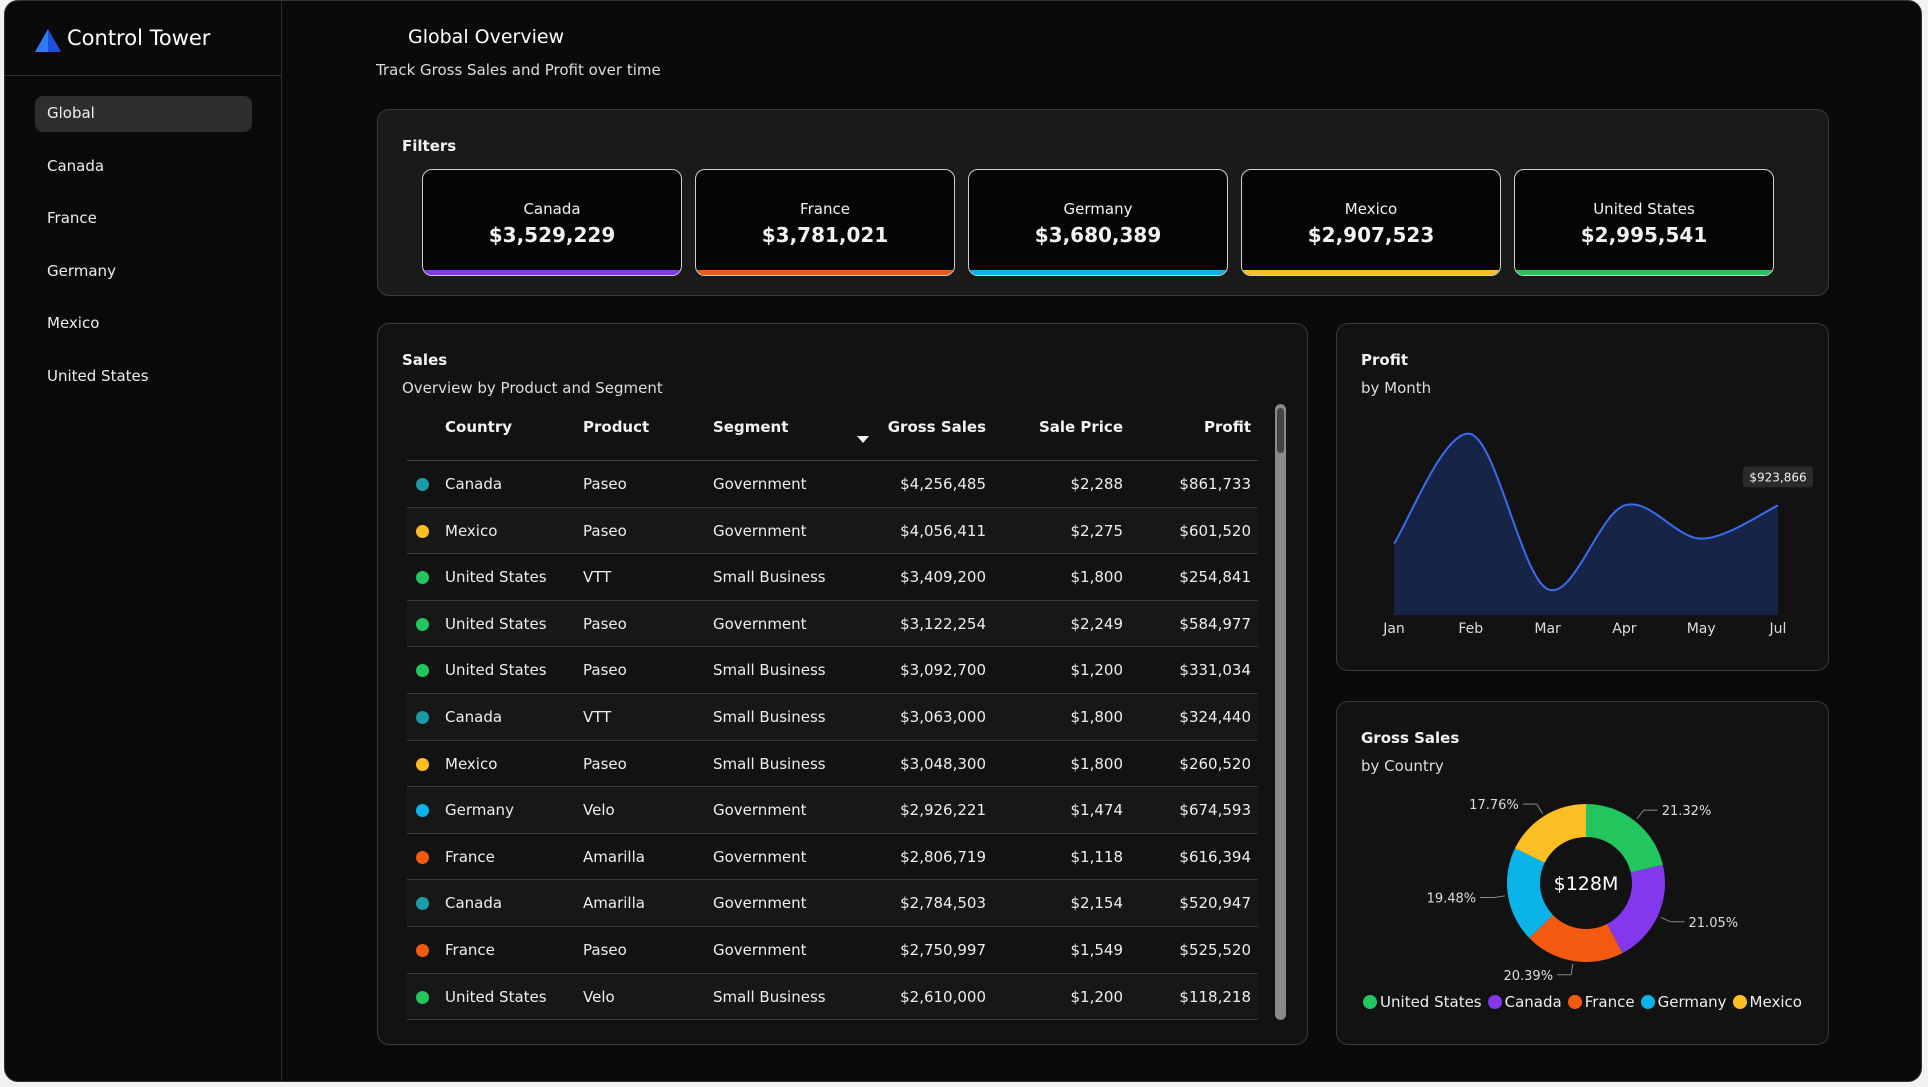 Image resolution: width=1928 pixels, height=1087 pixels. What do you see at coordinates (599, 996) in the screenshot?
I see `table-cell: Velo` at bounding box center [599, 996].